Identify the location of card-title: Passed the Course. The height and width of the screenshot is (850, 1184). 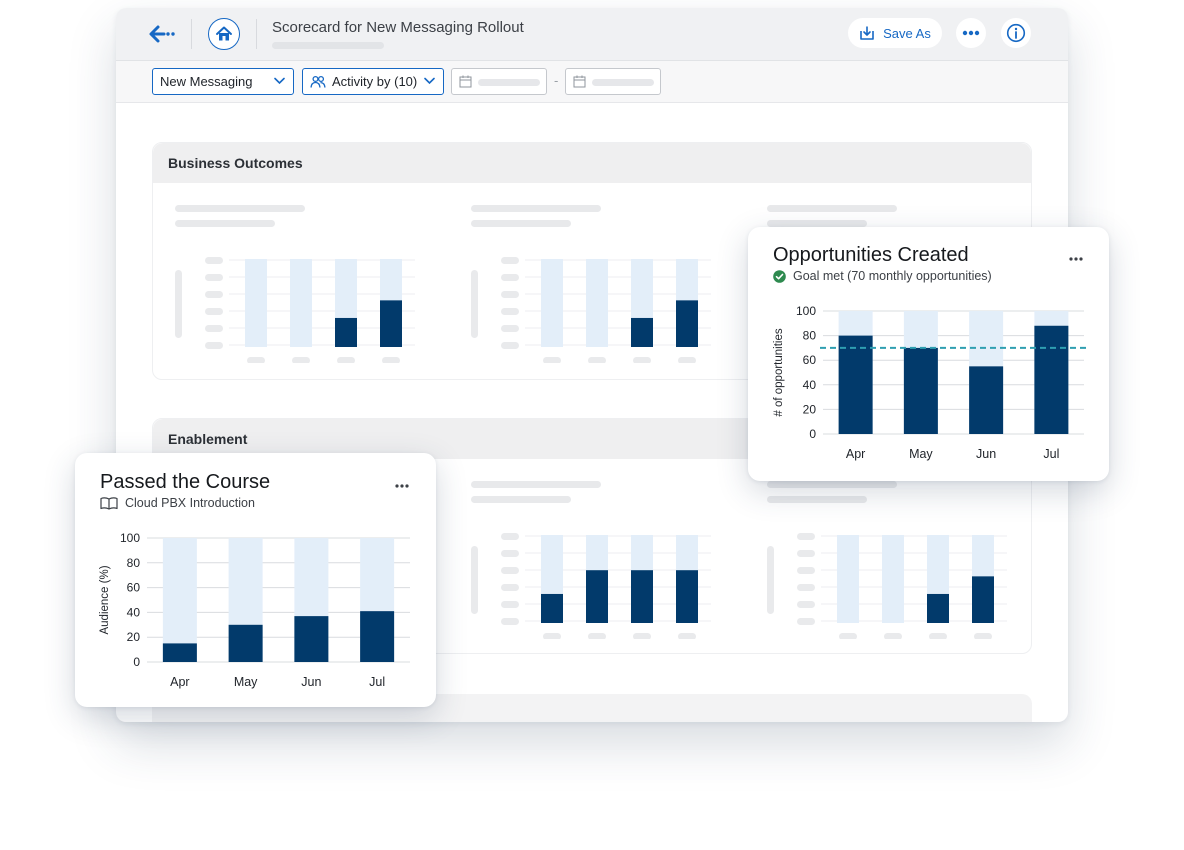
(185, 482).